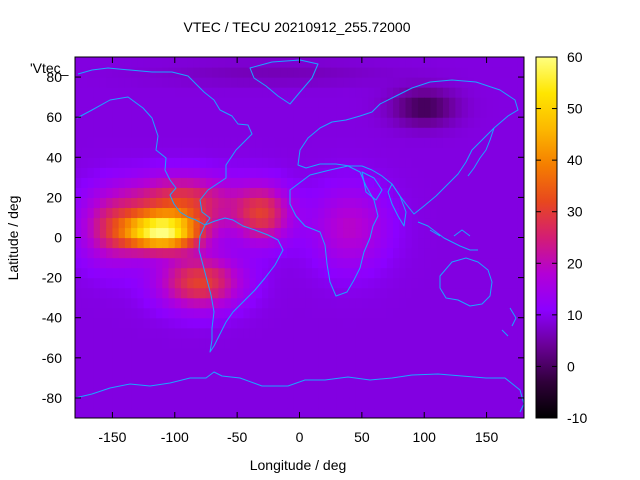 The width and height of the screenshot is (640, 480). What do you see at coordinates (54, 77) in the screenshot?
I see `y-tick-label: 80` at bounding box center [54, 77].